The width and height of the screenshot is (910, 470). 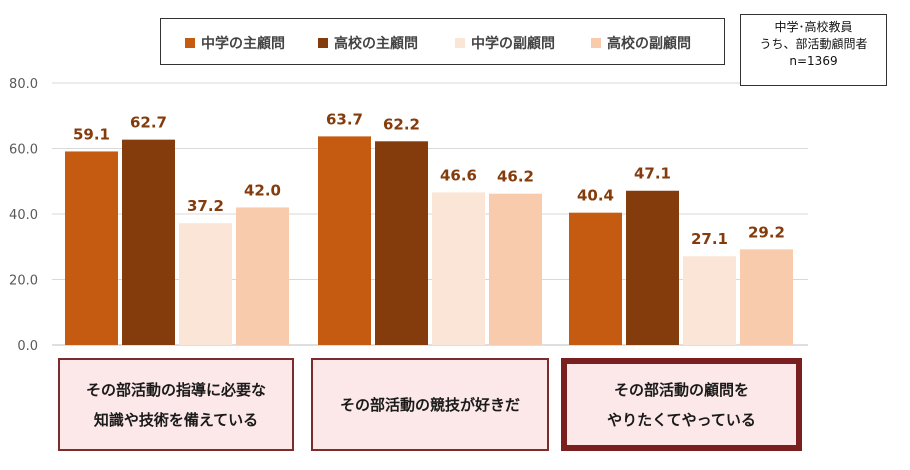 What do you see at coordinates (401, 124) in the screenshot?
I see `data-label: 62.2` at bounding box center [401, 124].